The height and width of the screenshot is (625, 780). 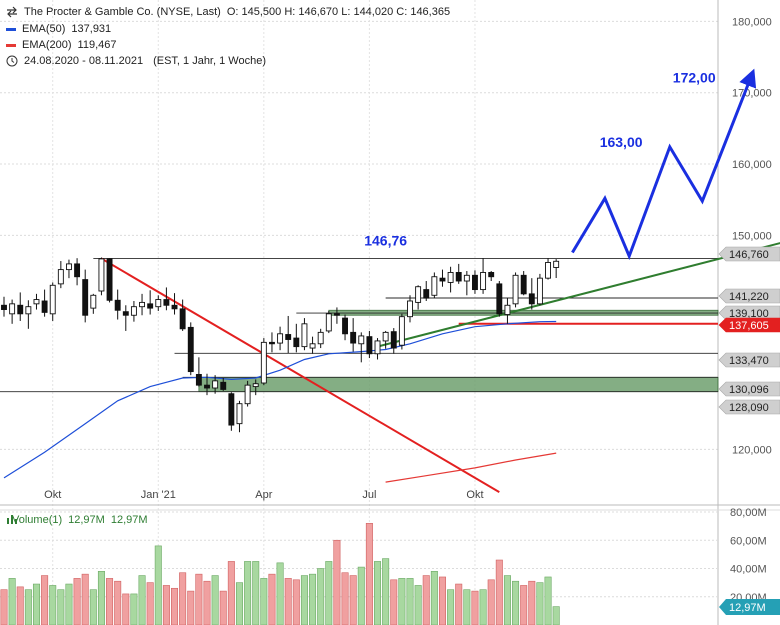 I want to click on compare-arrows-icon, so click(x=12, y=12).